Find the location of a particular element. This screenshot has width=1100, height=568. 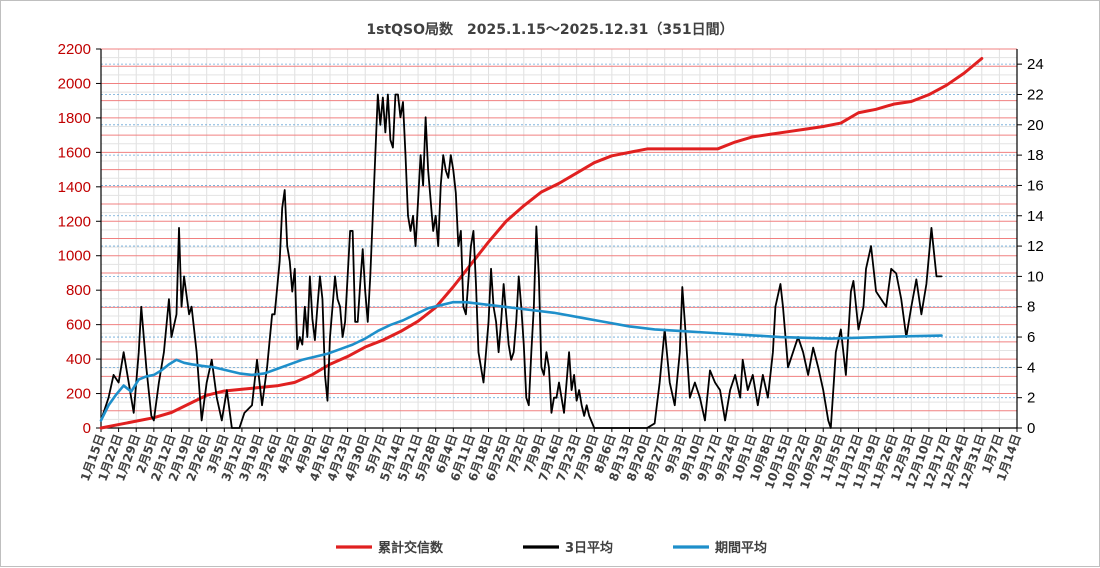

y-left-tick-label: 1200 is located at coordinates (74, 221).